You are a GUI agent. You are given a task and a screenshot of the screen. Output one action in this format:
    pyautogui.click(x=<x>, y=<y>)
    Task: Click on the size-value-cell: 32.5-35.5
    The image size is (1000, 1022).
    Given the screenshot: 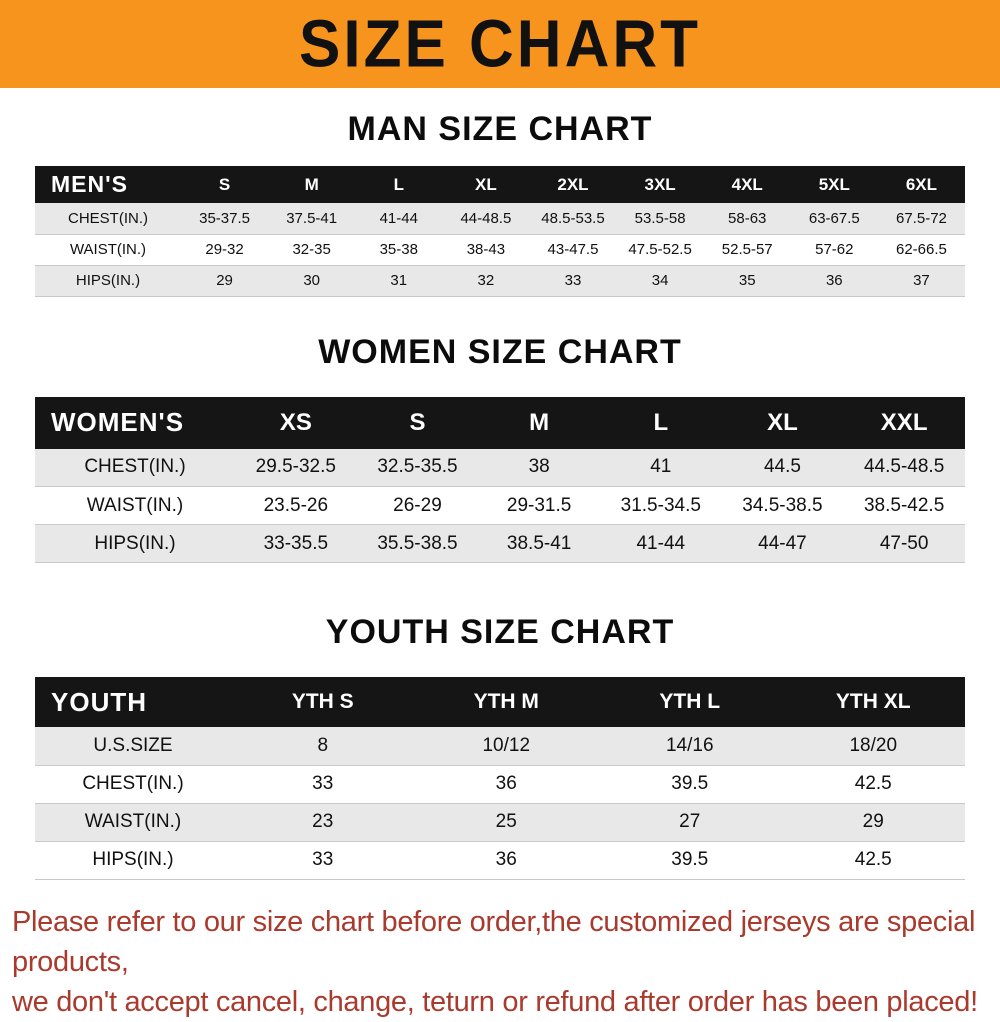 What is the action you would take?
    pyautogui.click(x=417, y=467)
    